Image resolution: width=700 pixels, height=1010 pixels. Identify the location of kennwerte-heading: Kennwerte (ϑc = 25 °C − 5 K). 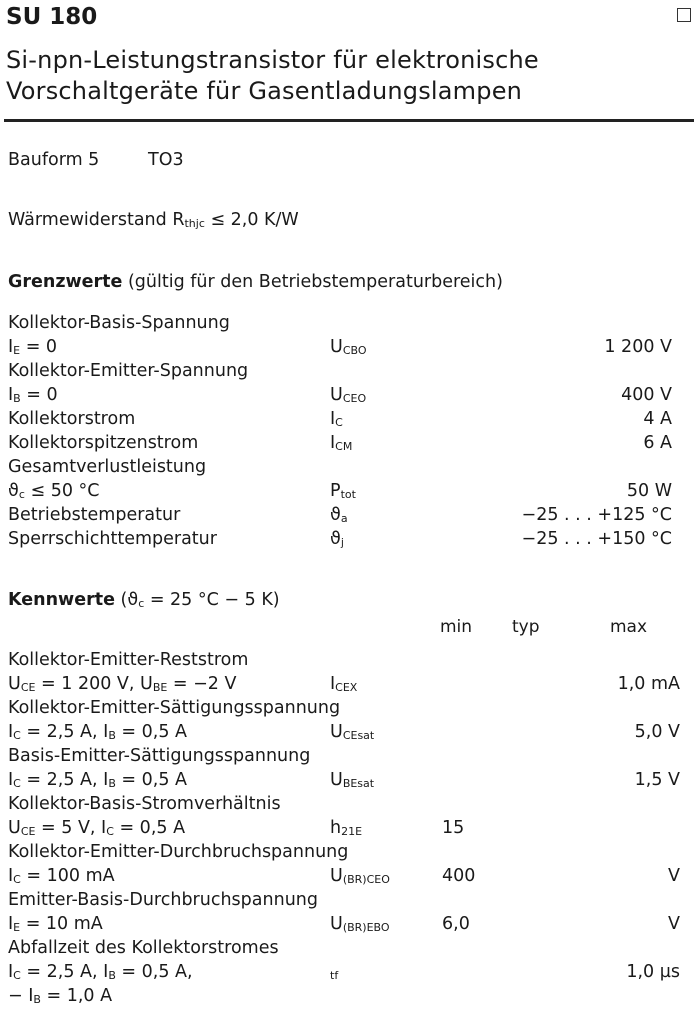
(144, 600).